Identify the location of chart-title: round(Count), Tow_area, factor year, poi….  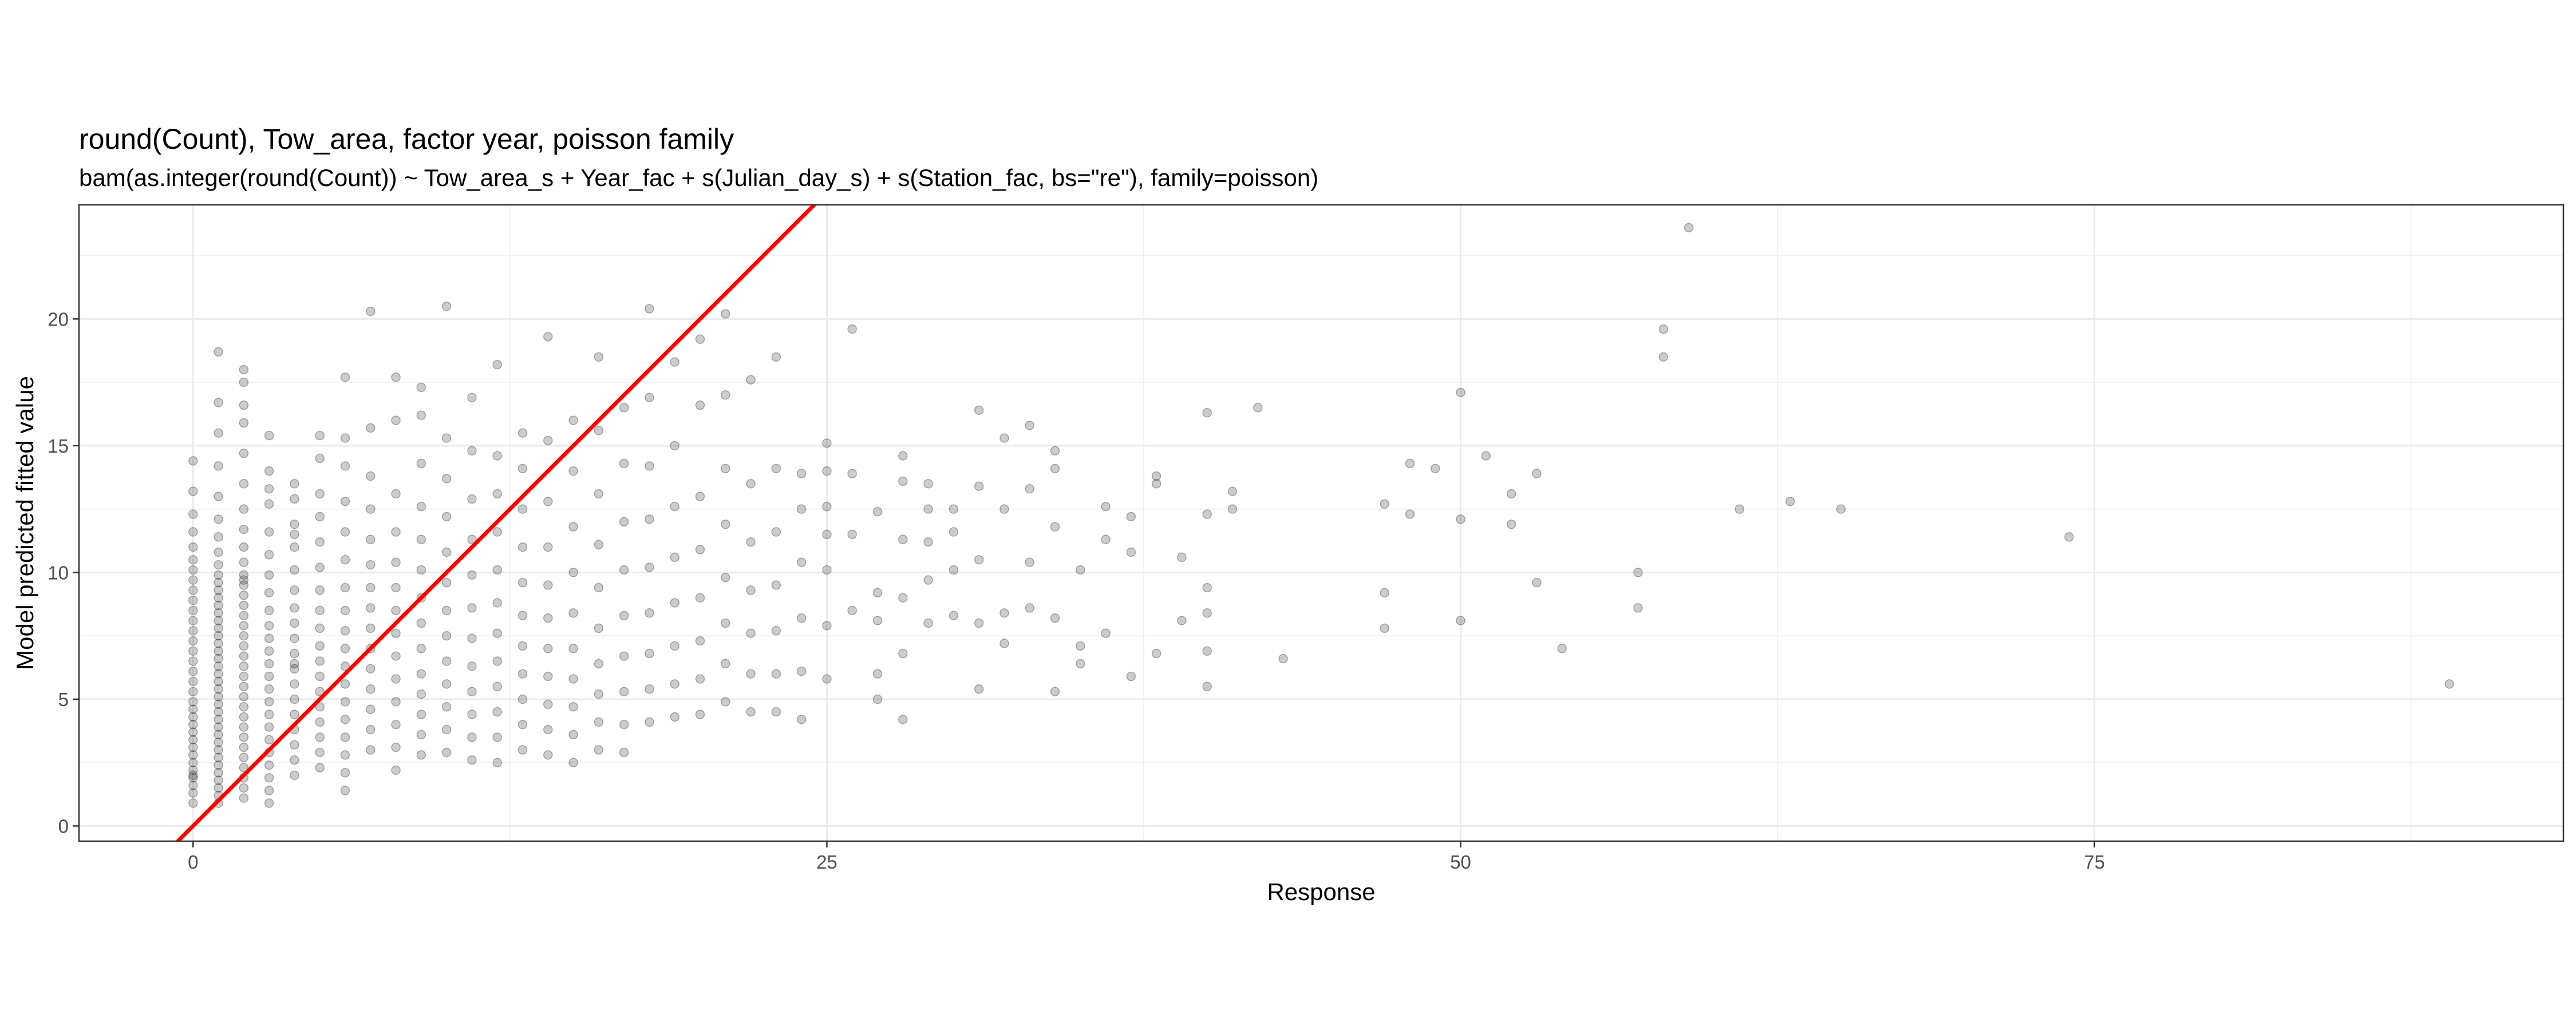
(406, 139).